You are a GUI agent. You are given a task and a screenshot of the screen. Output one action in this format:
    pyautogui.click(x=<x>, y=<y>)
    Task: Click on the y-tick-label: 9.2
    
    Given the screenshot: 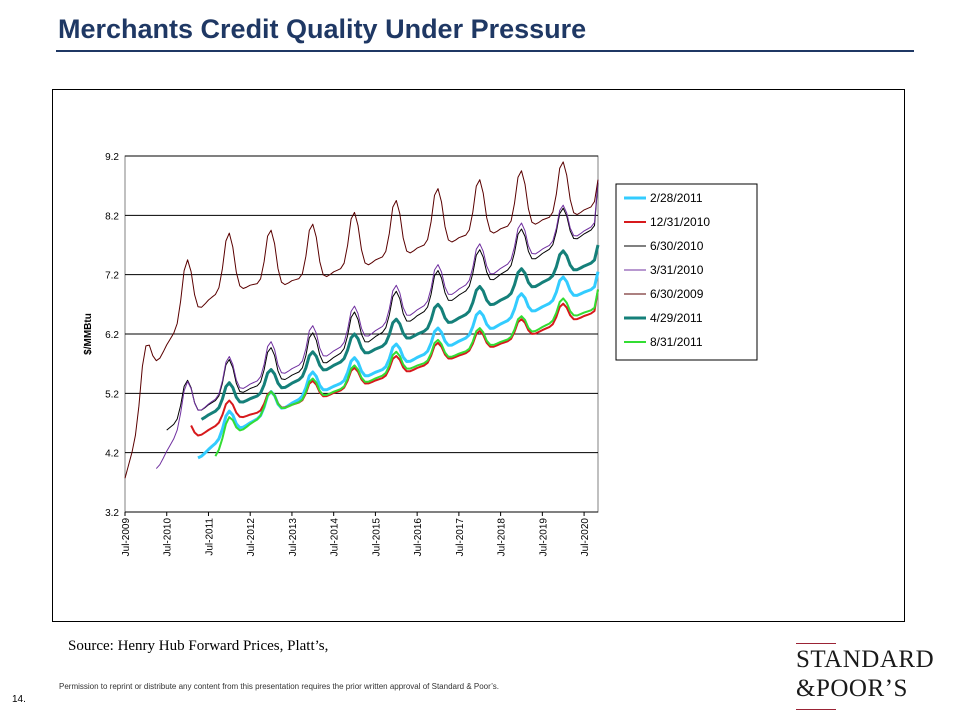 What is the action you would take?
    pyautogui.click(x=112, y=157)
    